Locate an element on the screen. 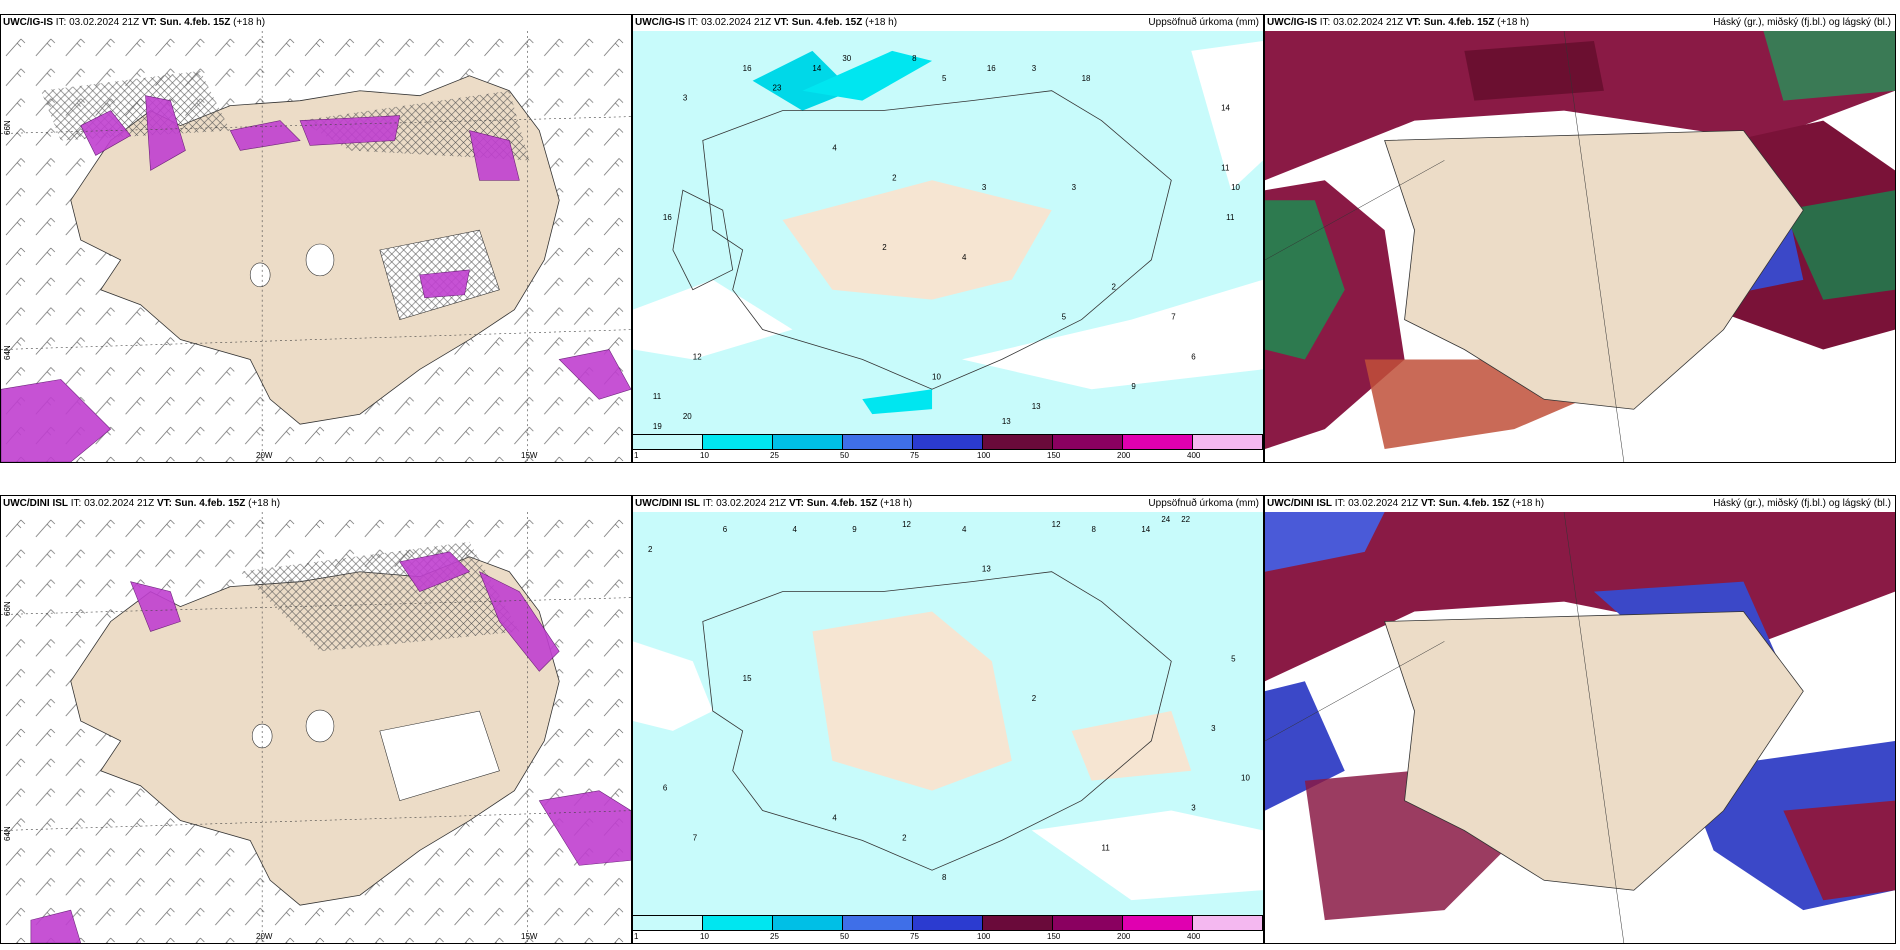  svg-text: 12 is located at coordinates (906, 524).